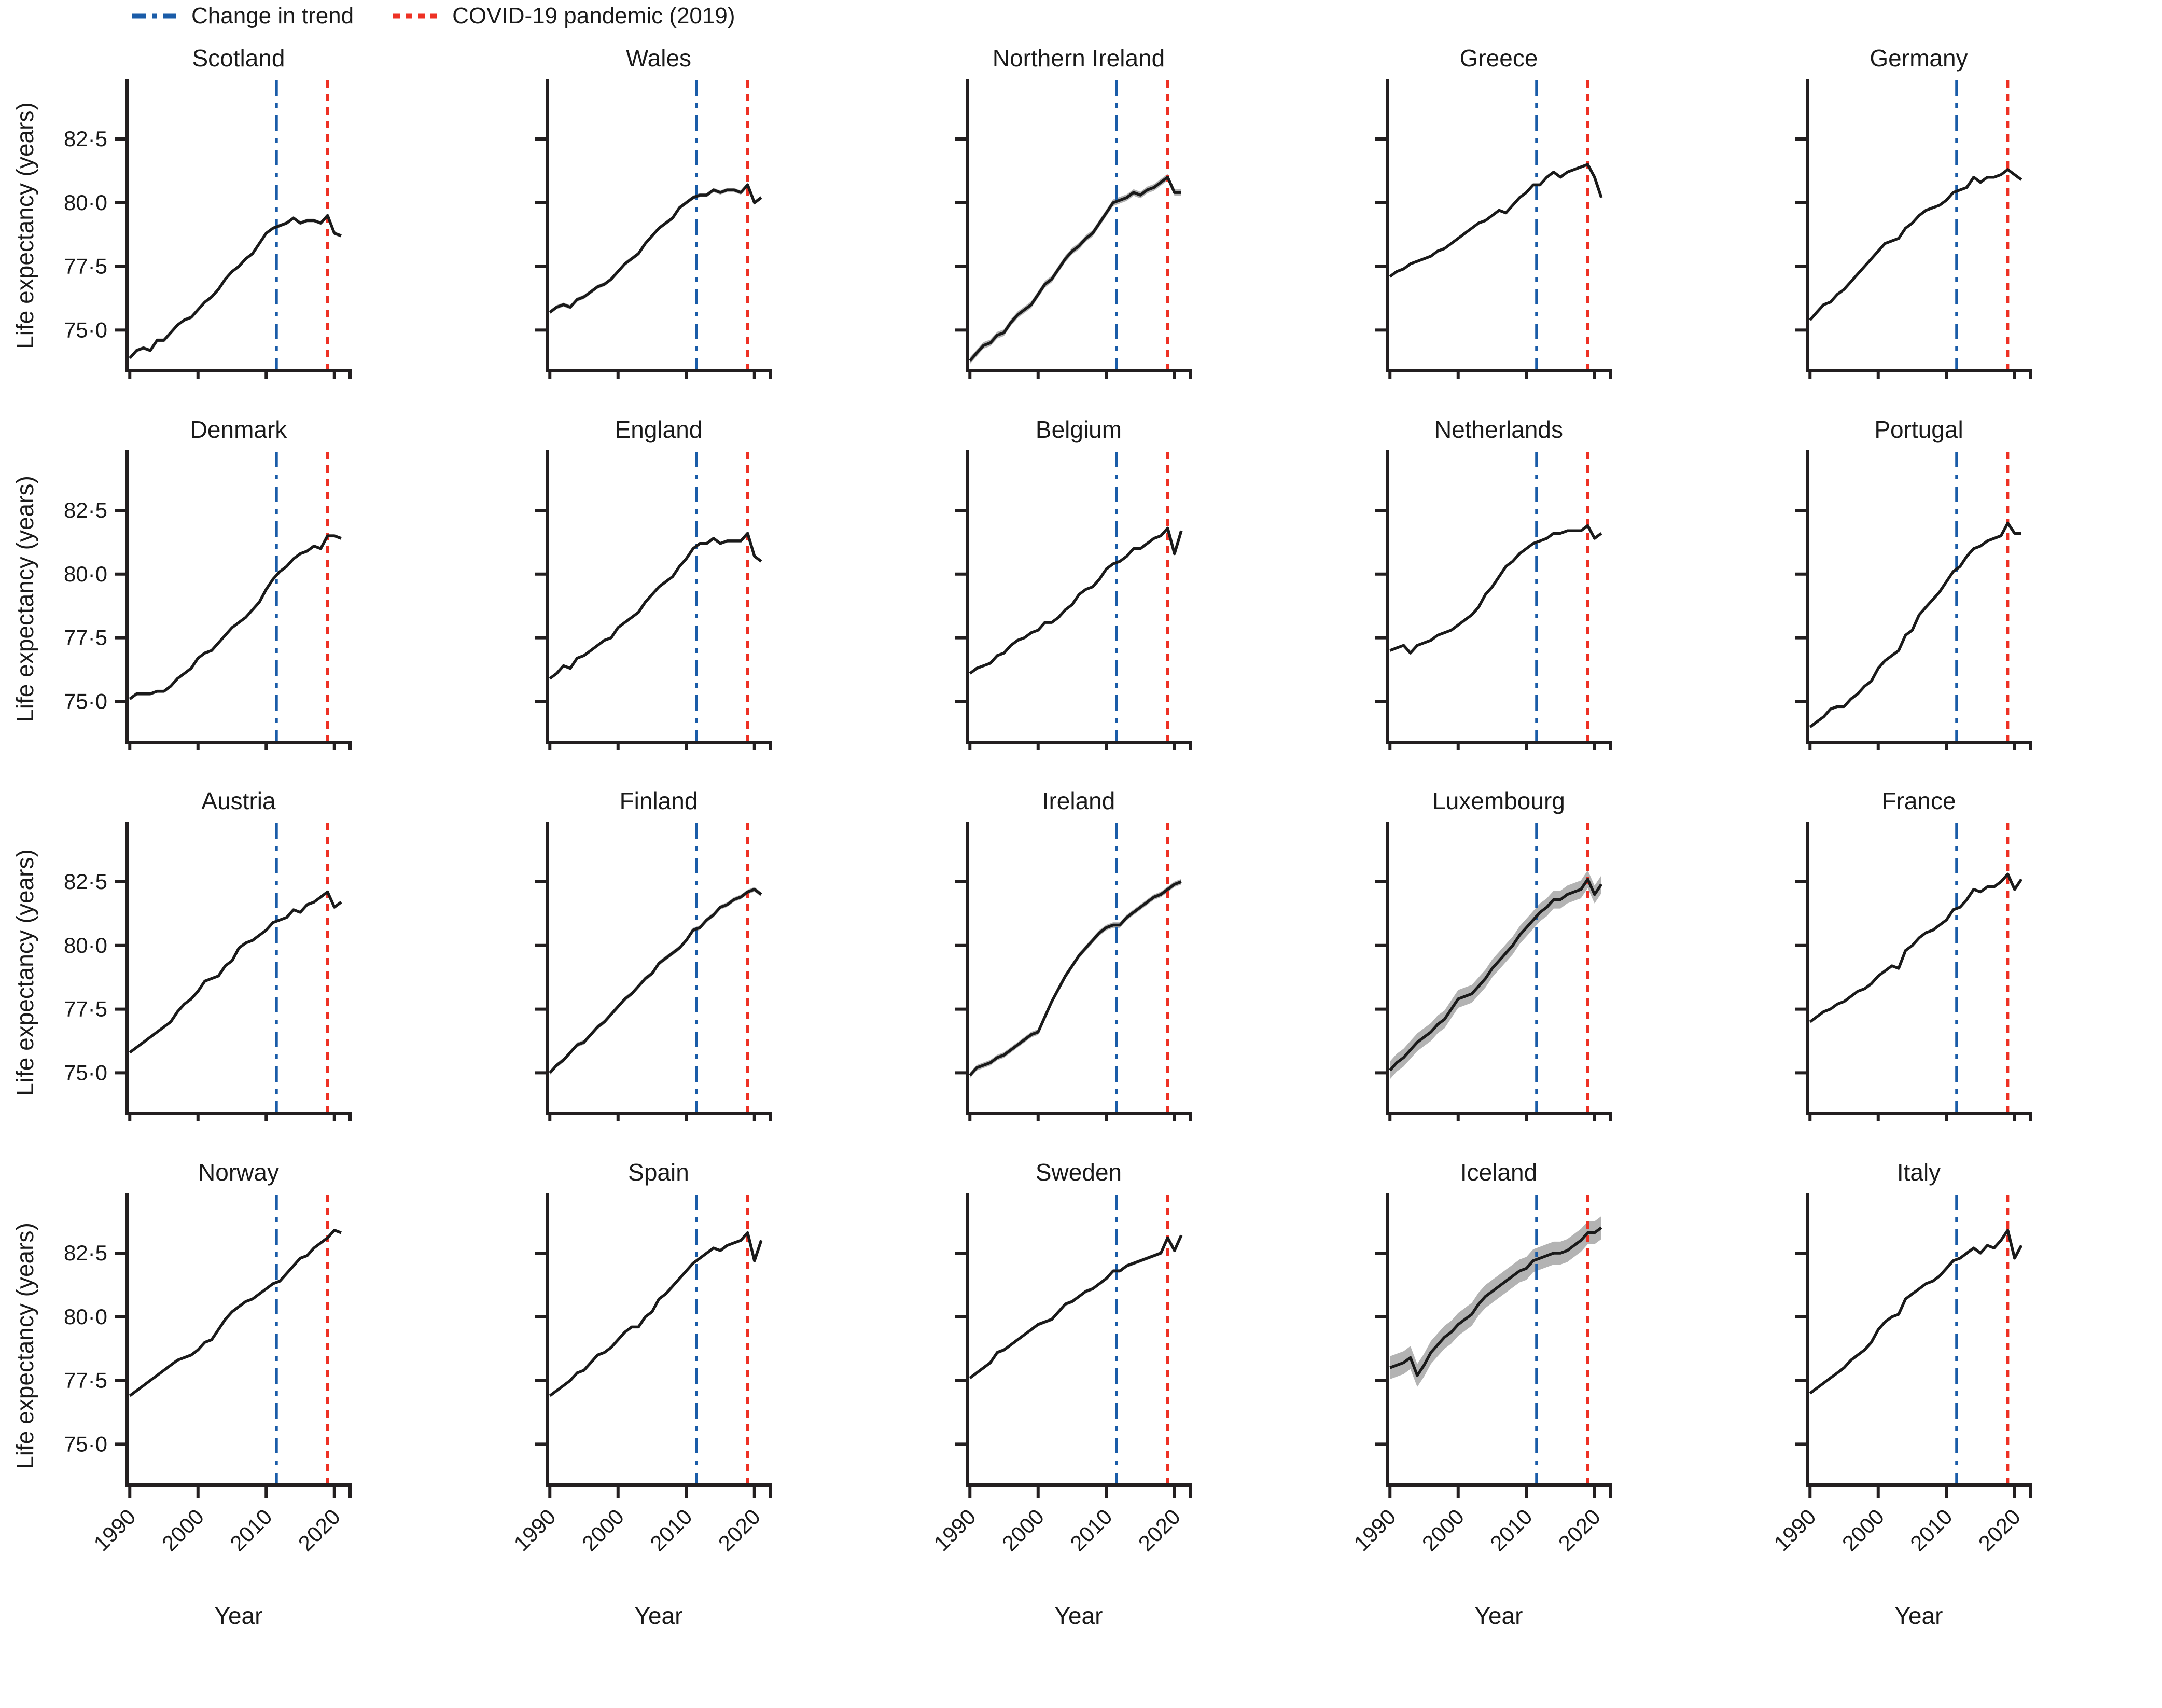  I want to click on chart-italy: 1990 2000 2010 2020 Year, so click(1900, 1411).